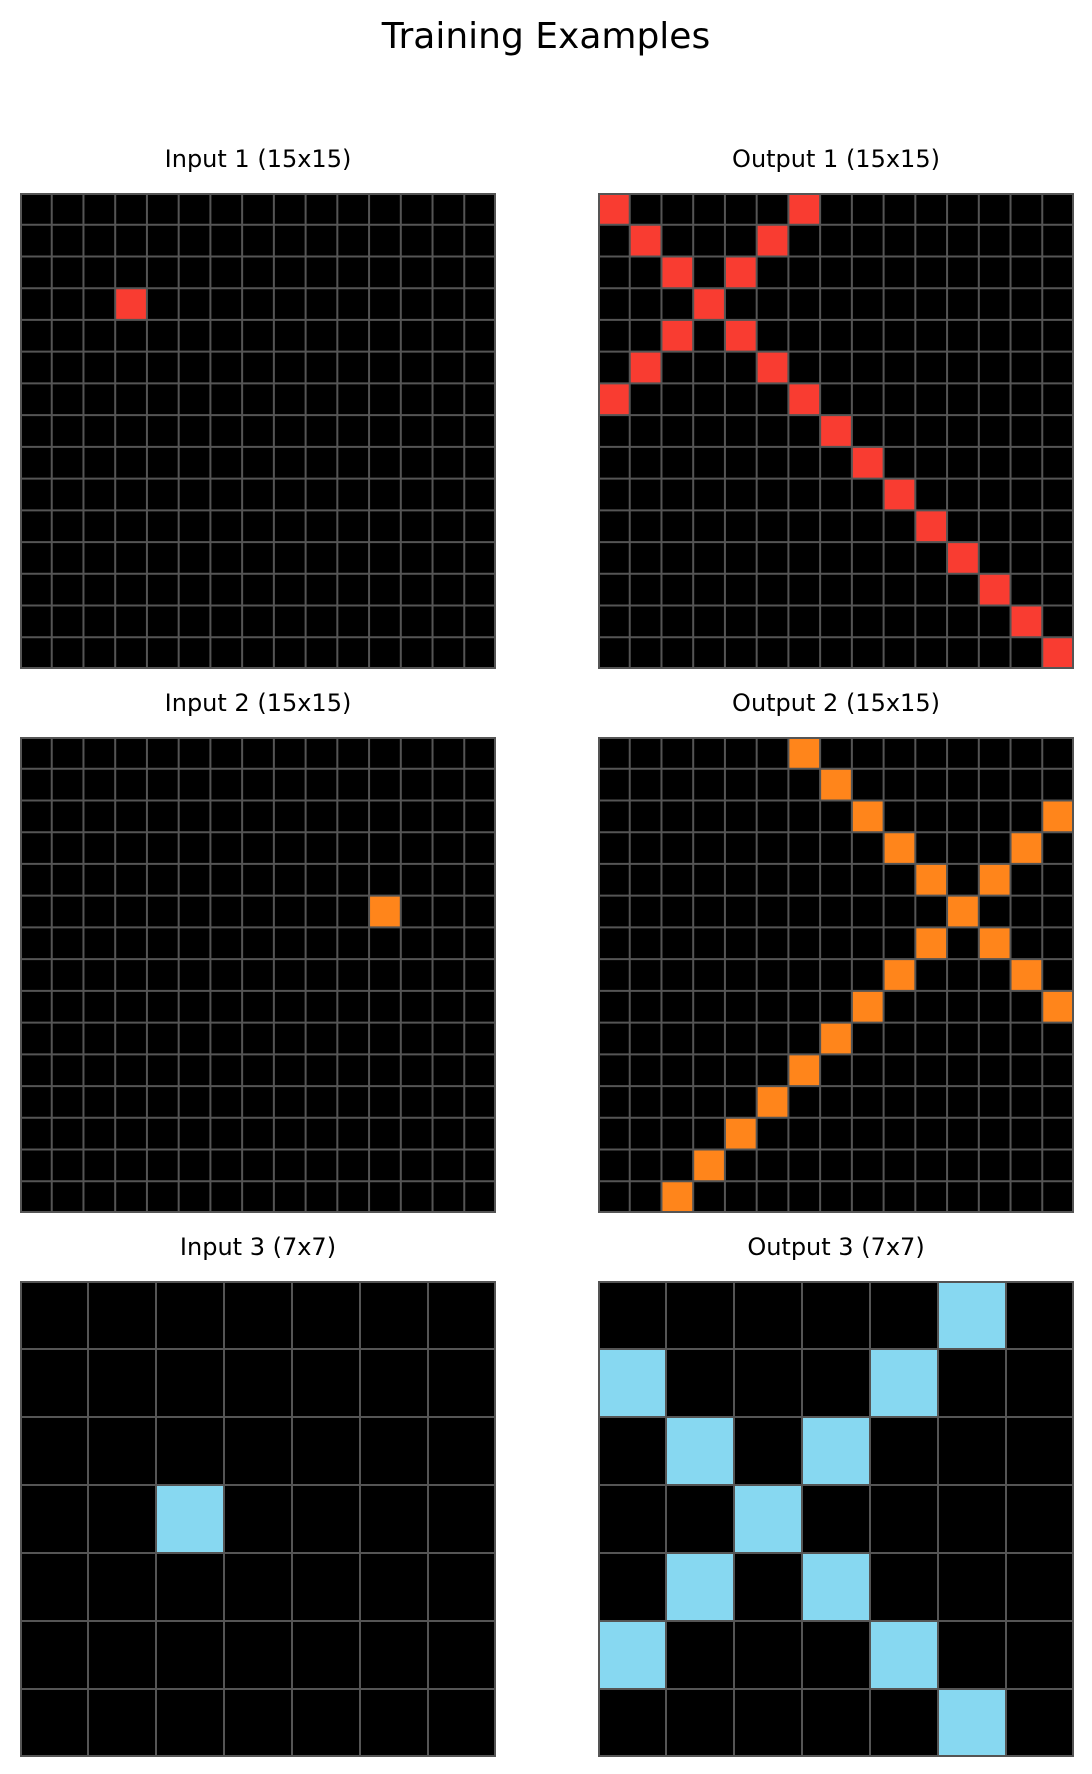 The image size is (1092, 1774). I want to click on input-2-title: Input 2 (15x15), so click(258, 703).